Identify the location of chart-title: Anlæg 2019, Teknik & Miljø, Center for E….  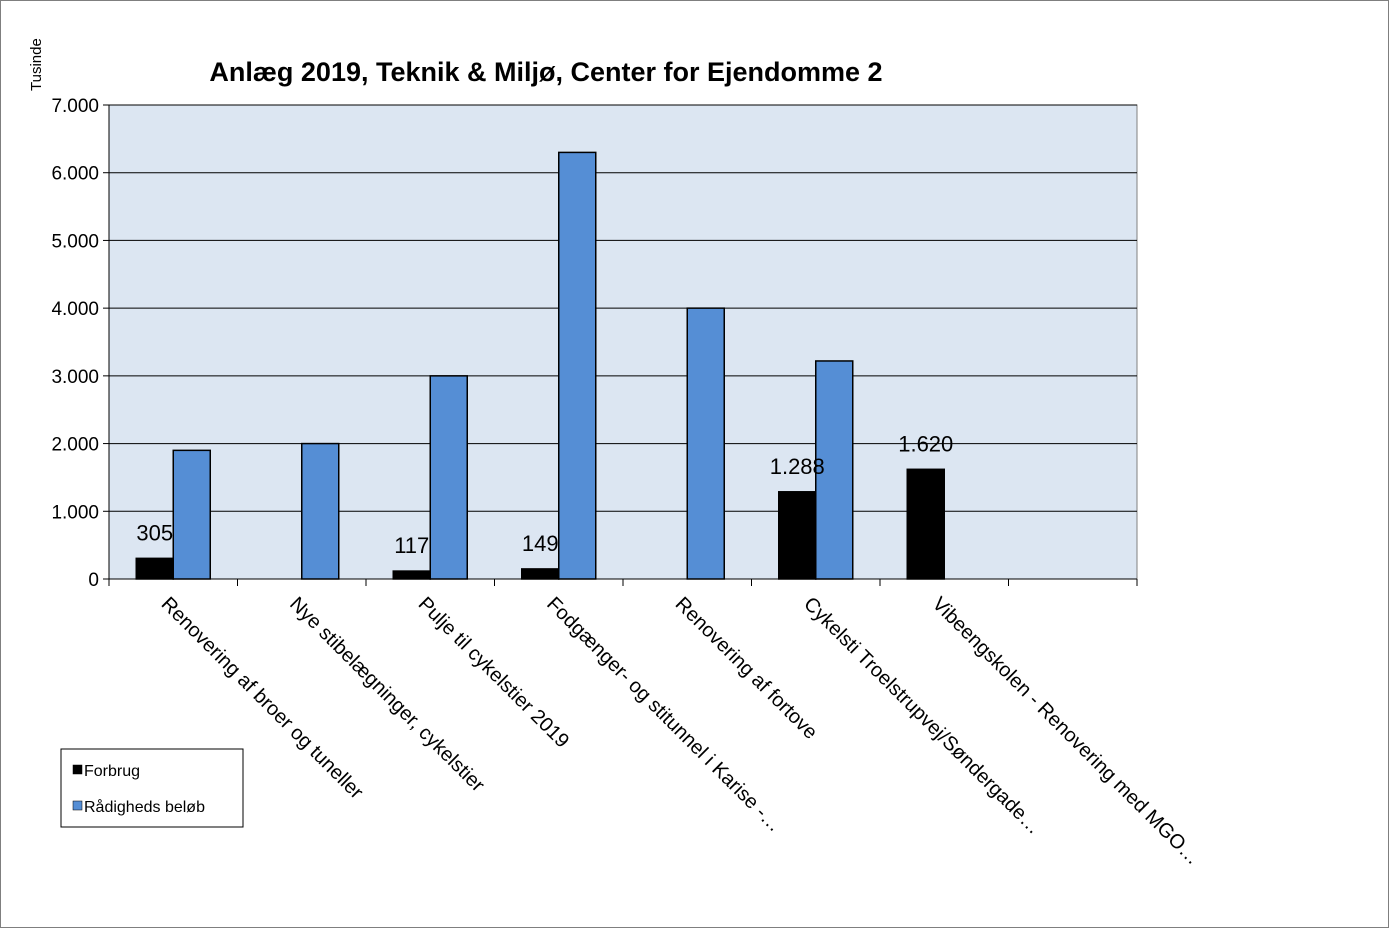
(545, 72).